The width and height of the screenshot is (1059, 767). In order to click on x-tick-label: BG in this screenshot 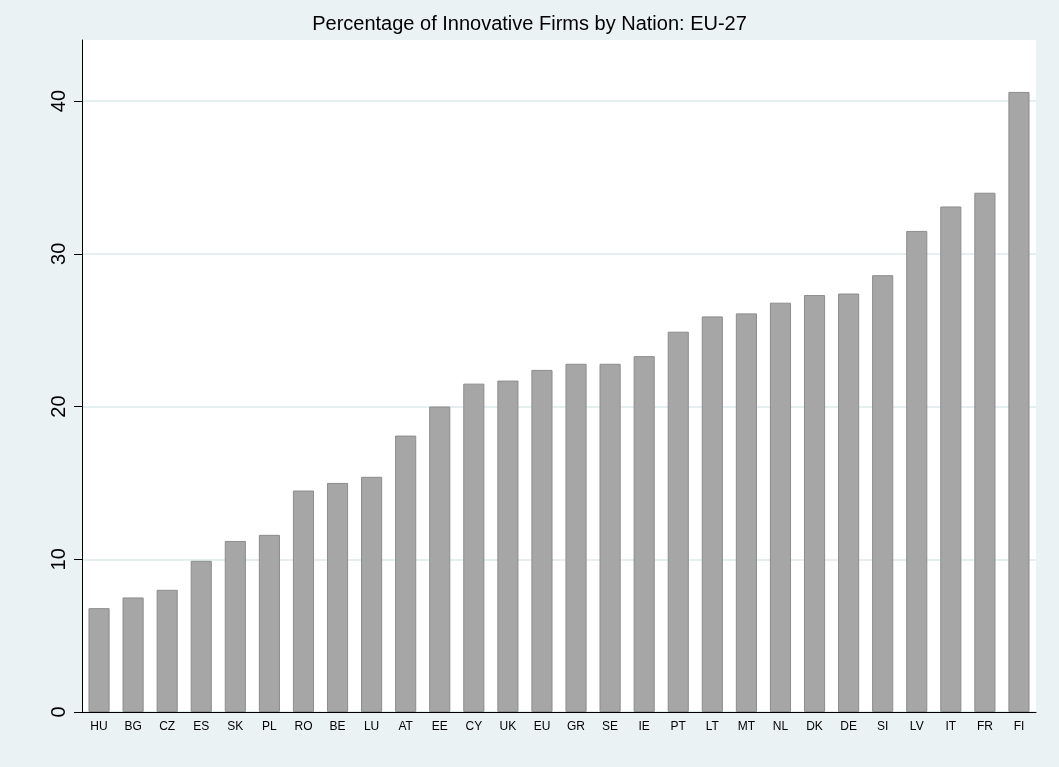, I will do `click(133, 726)`.